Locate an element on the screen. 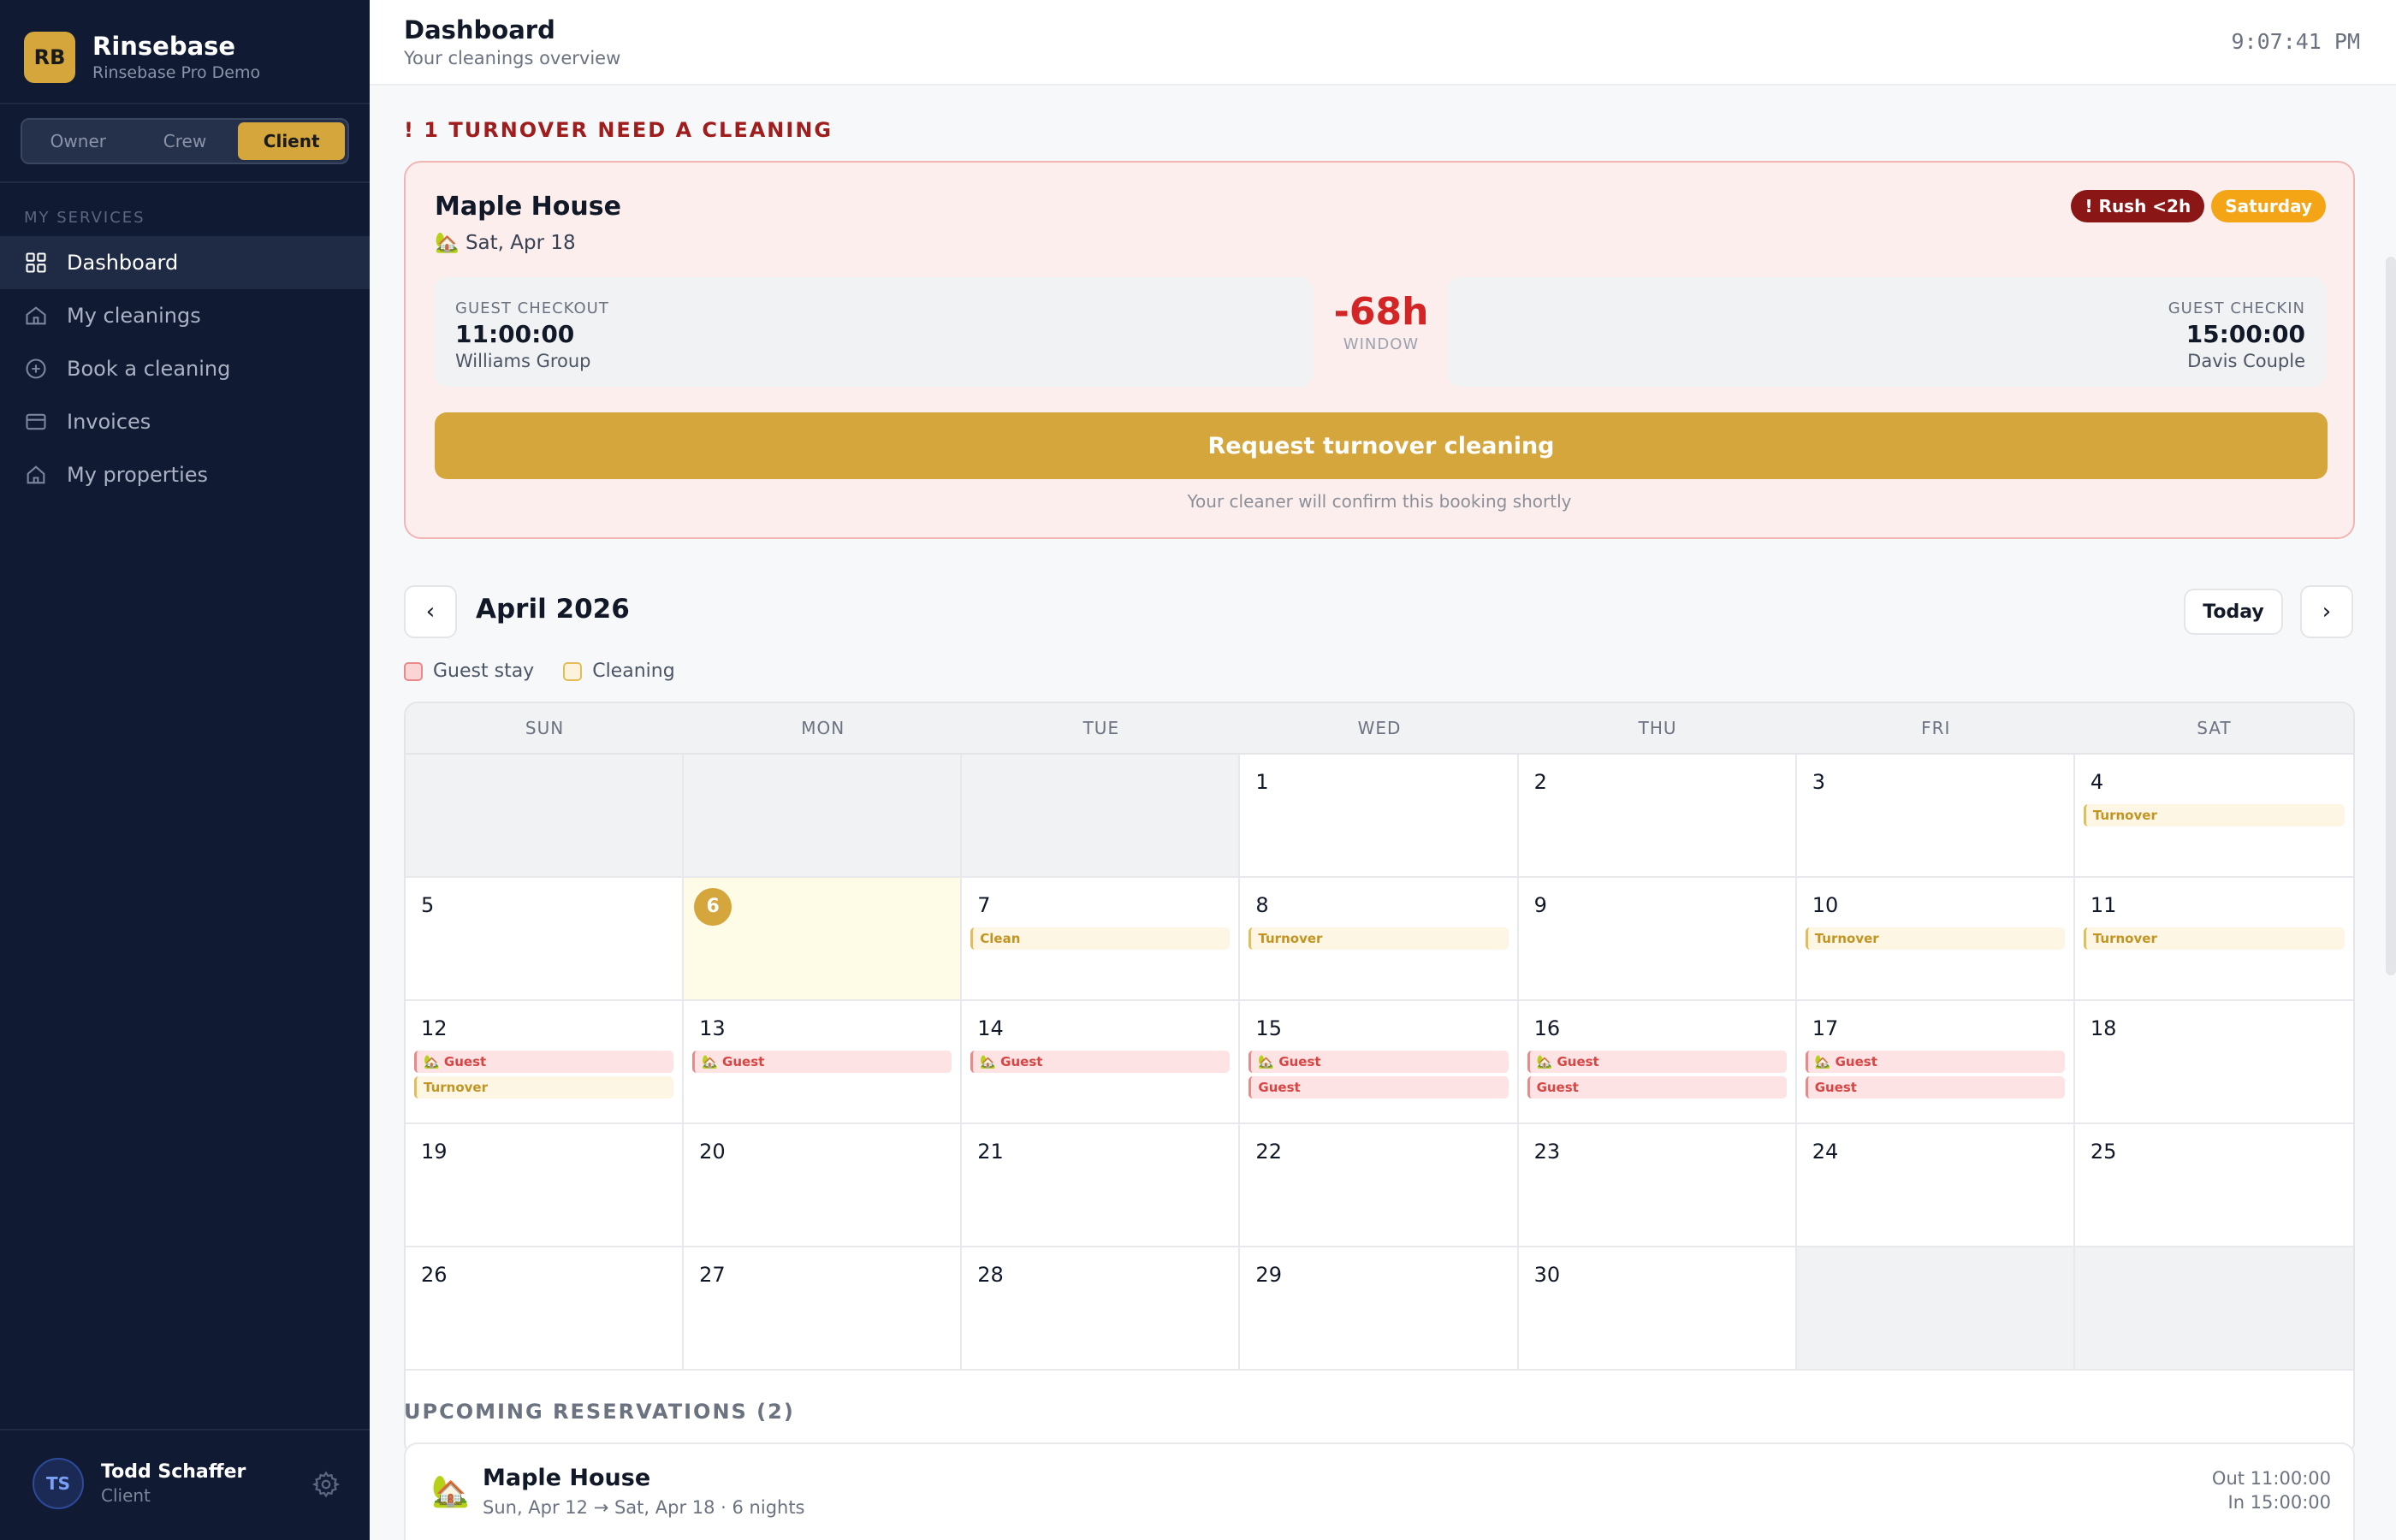 The height and width of the screenshot is (1540, 2396). day-number: 26 is located at coordinates (434, 1275).